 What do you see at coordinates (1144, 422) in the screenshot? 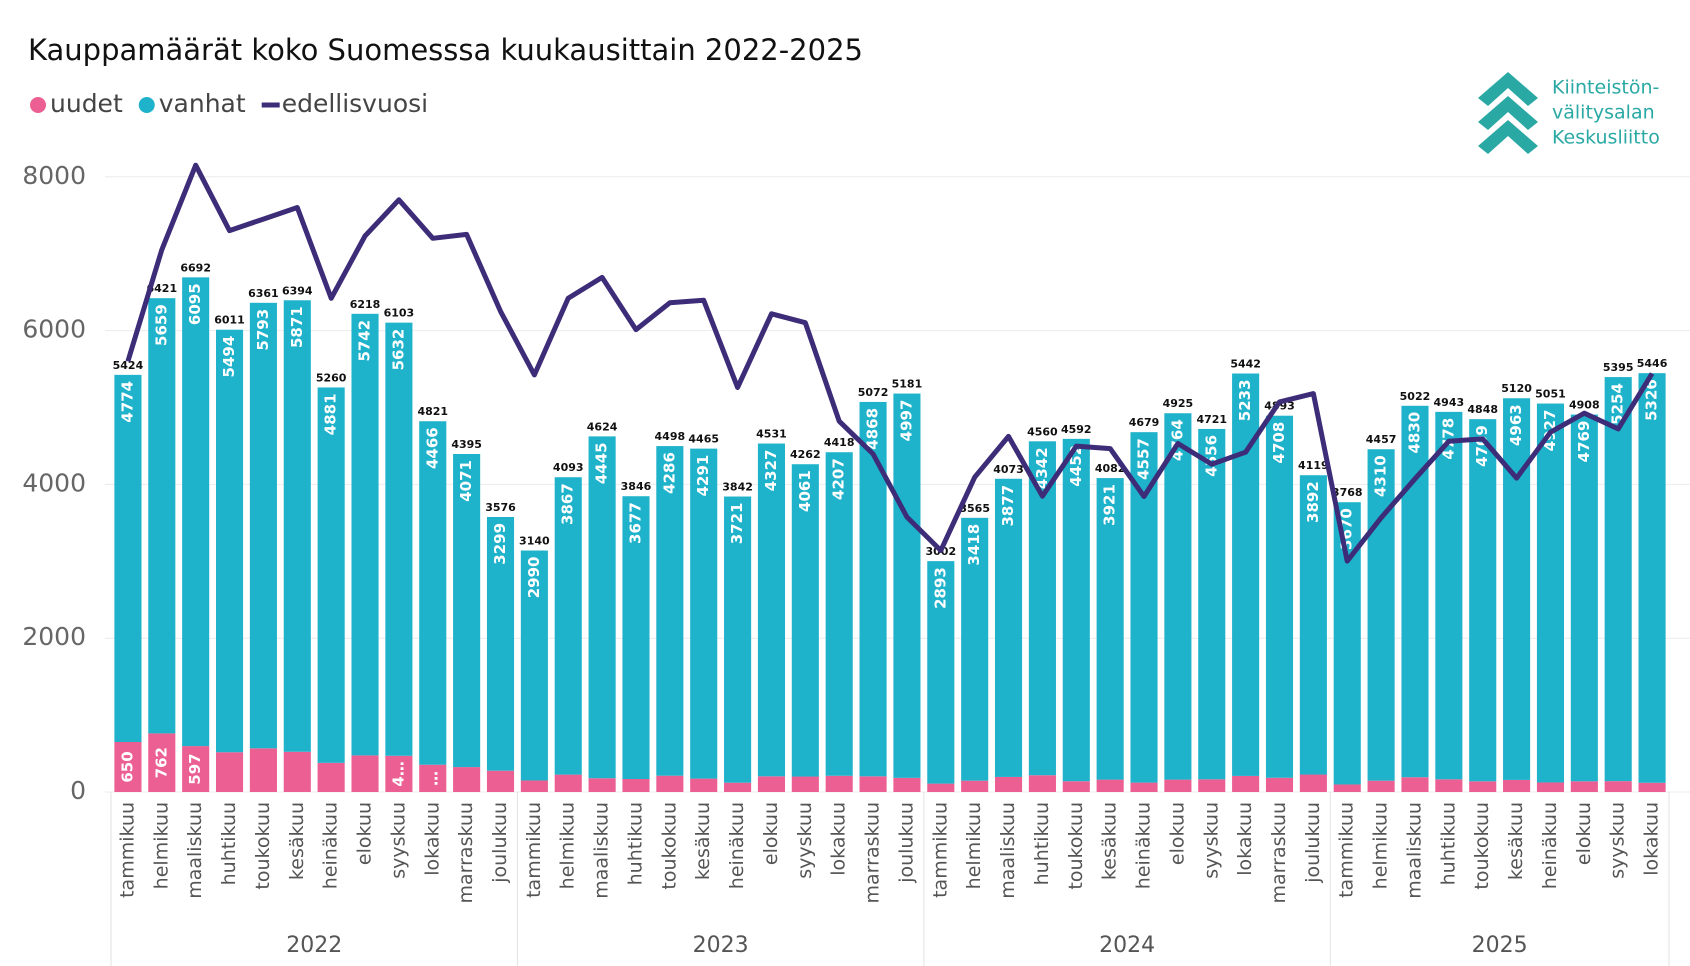
I see `total-label: 4679` at bounding box center [1144, 422].